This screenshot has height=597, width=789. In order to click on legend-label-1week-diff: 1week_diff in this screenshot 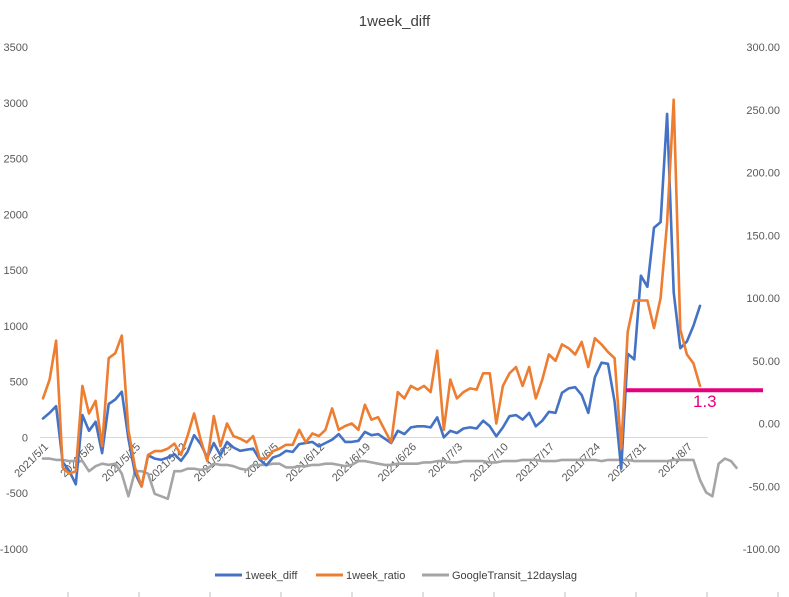, I will do `click(271, 576)`.